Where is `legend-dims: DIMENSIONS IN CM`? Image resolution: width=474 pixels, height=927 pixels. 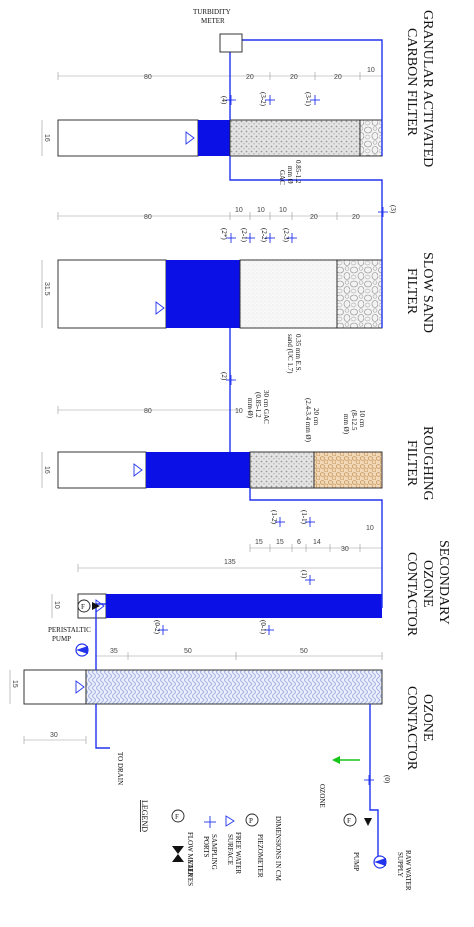 legend-dims: DIMENSIONS IN CM is located at coordinates (278, 849).